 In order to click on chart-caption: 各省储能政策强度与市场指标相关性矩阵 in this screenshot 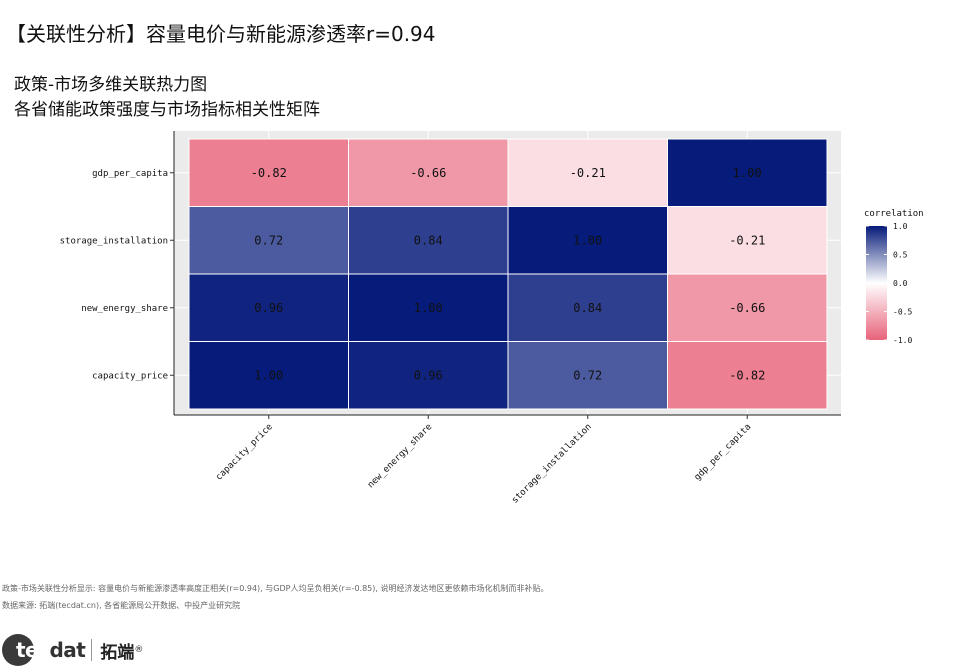, I will do `click(167, 110)`.